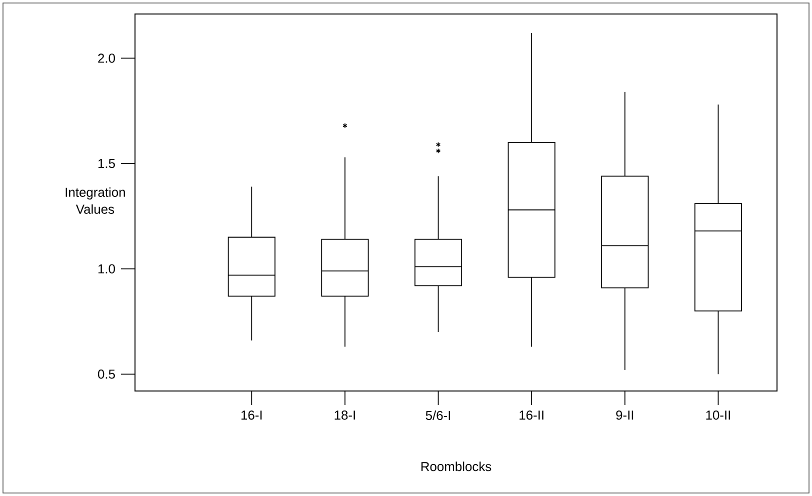 This screenshot has height=496, width=812. I want to click on x-axis-title: Roomblocks, so click(456, 467).